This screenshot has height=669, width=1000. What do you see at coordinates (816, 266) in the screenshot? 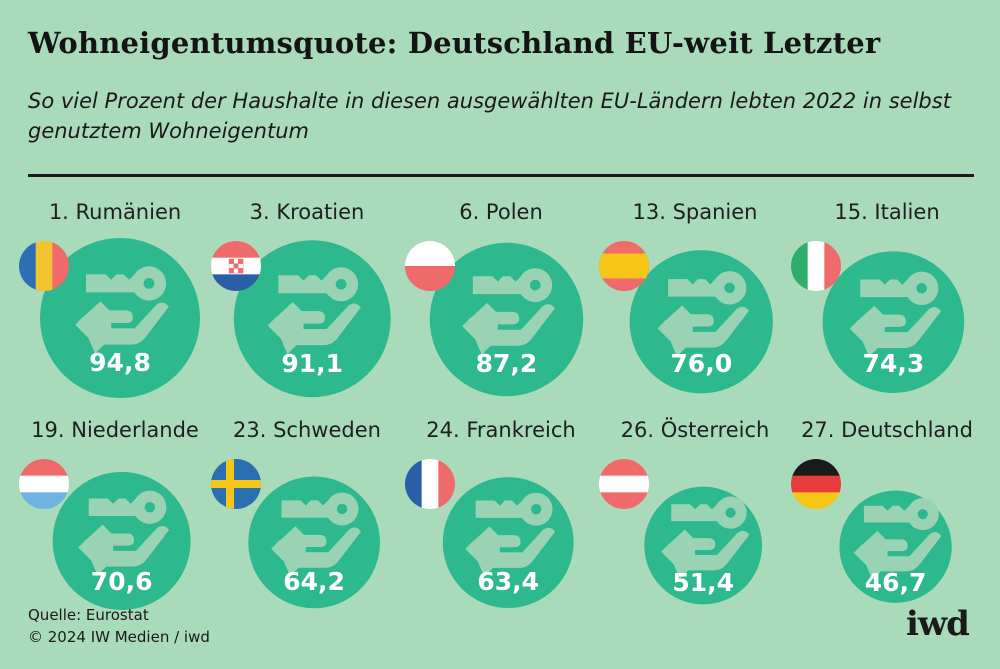
I see `it-flag-icon` at bounding box center [816, 266].